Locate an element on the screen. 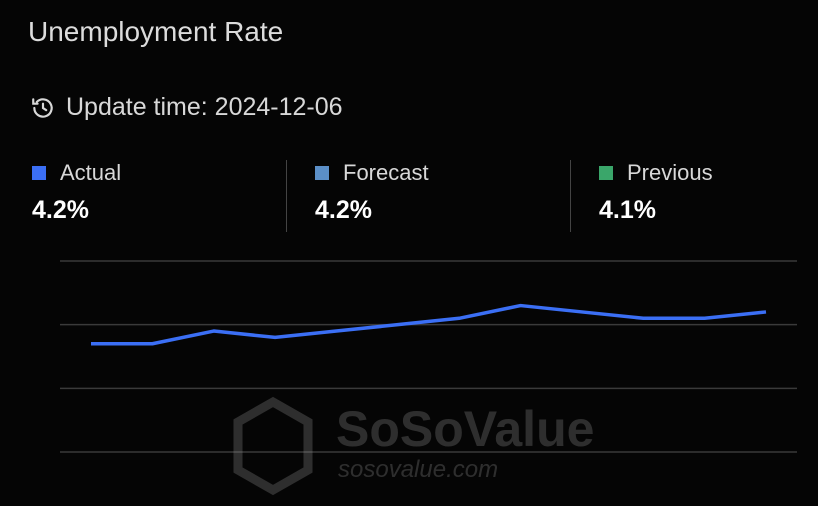 This screenshot has width=818, height=506. sosovalue-logo-icon is located at coordinates (273, 446).